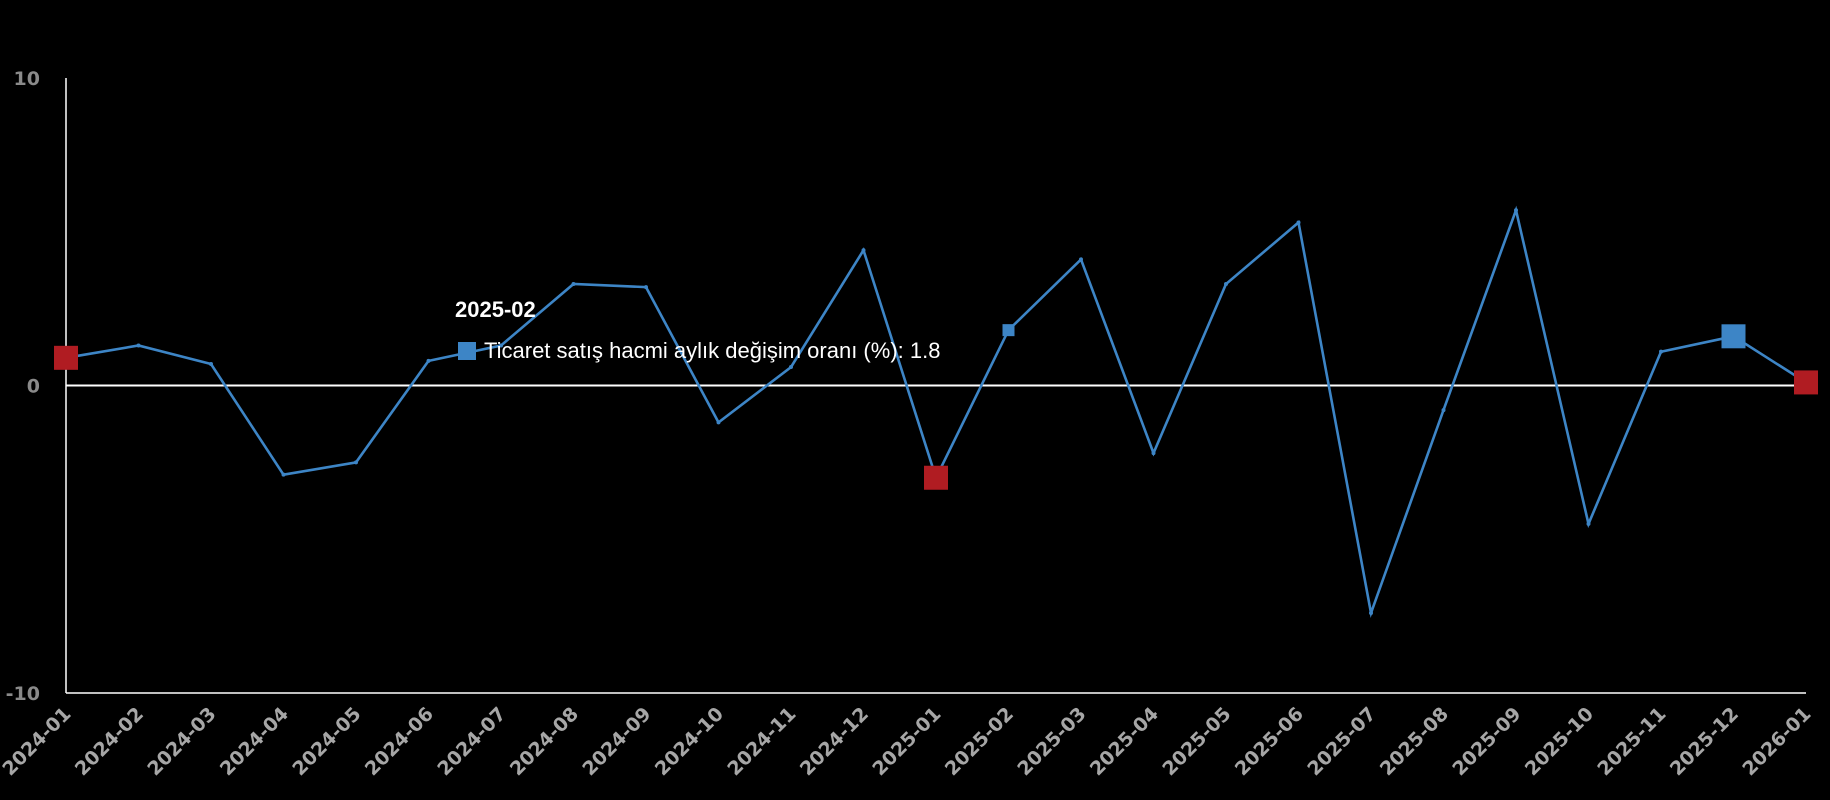 Image resolution: width=1830 pixels, height=800 pixels. What do you see at coordinates (1414, 741) in the screenshot?
I see `x-tick-label: 2025-08` at bounding box center [1414, 741].